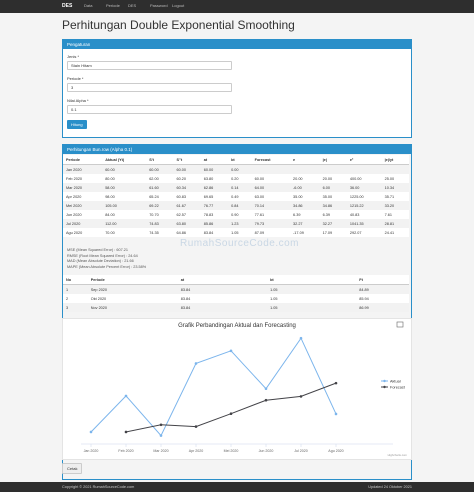 This screenshot has width=474, height=492. Describe the element at coordinates (400, 324) in the screenshot. I see `menu-icon` at that location.